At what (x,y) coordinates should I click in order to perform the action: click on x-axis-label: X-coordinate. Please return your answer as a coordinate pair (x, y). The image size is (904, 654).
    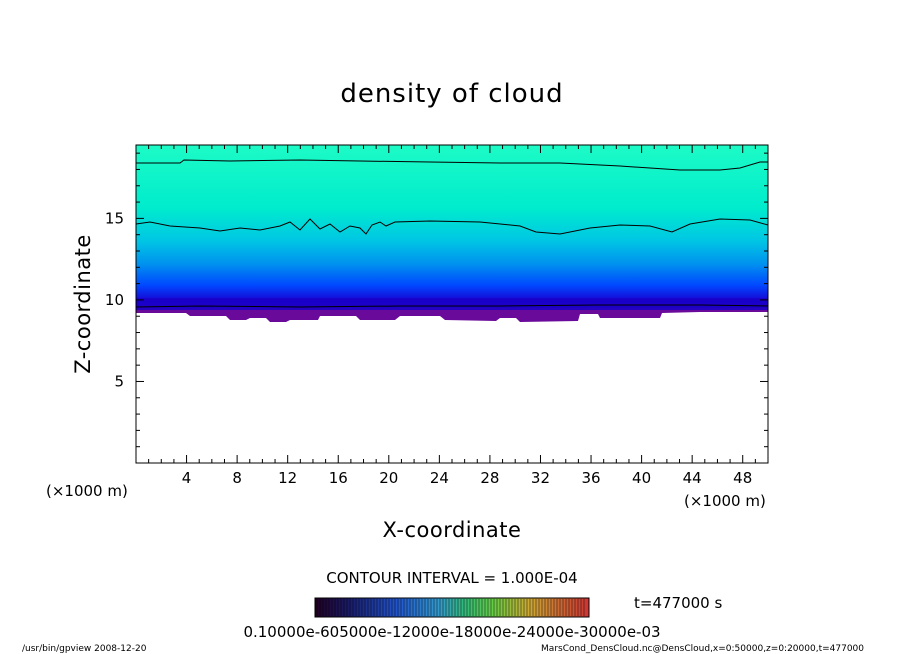
    Looking at the image, I should click on (452, 530).